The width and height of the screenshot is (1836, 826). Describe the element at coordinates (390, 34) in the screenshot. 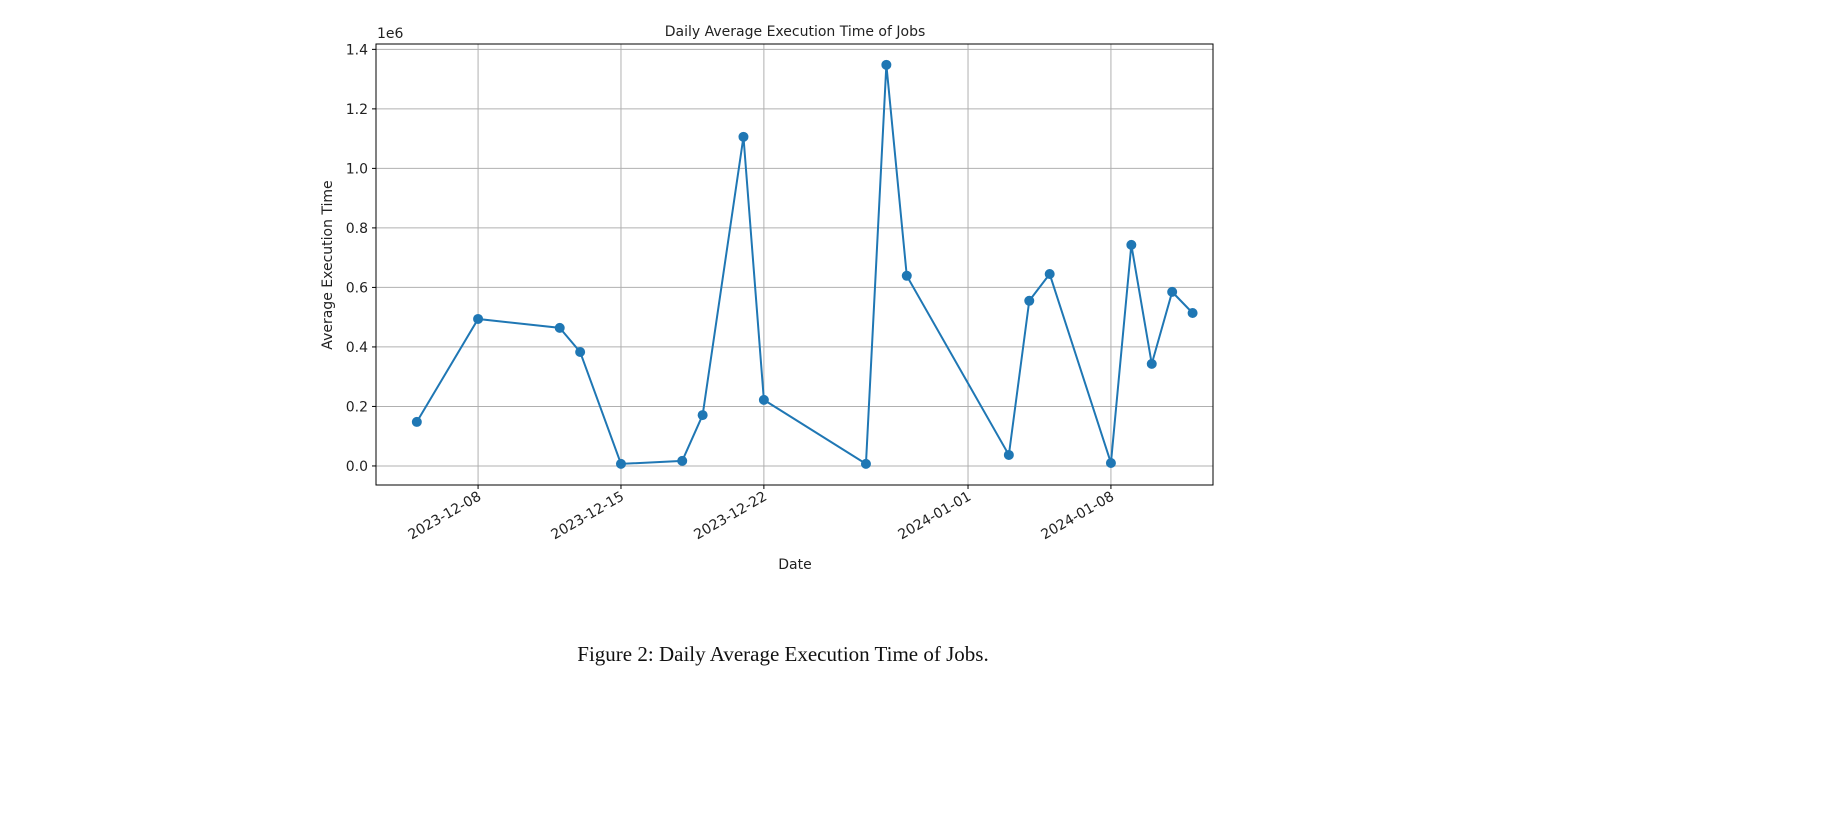

I see `y-offset-label: 1e6` at that location.